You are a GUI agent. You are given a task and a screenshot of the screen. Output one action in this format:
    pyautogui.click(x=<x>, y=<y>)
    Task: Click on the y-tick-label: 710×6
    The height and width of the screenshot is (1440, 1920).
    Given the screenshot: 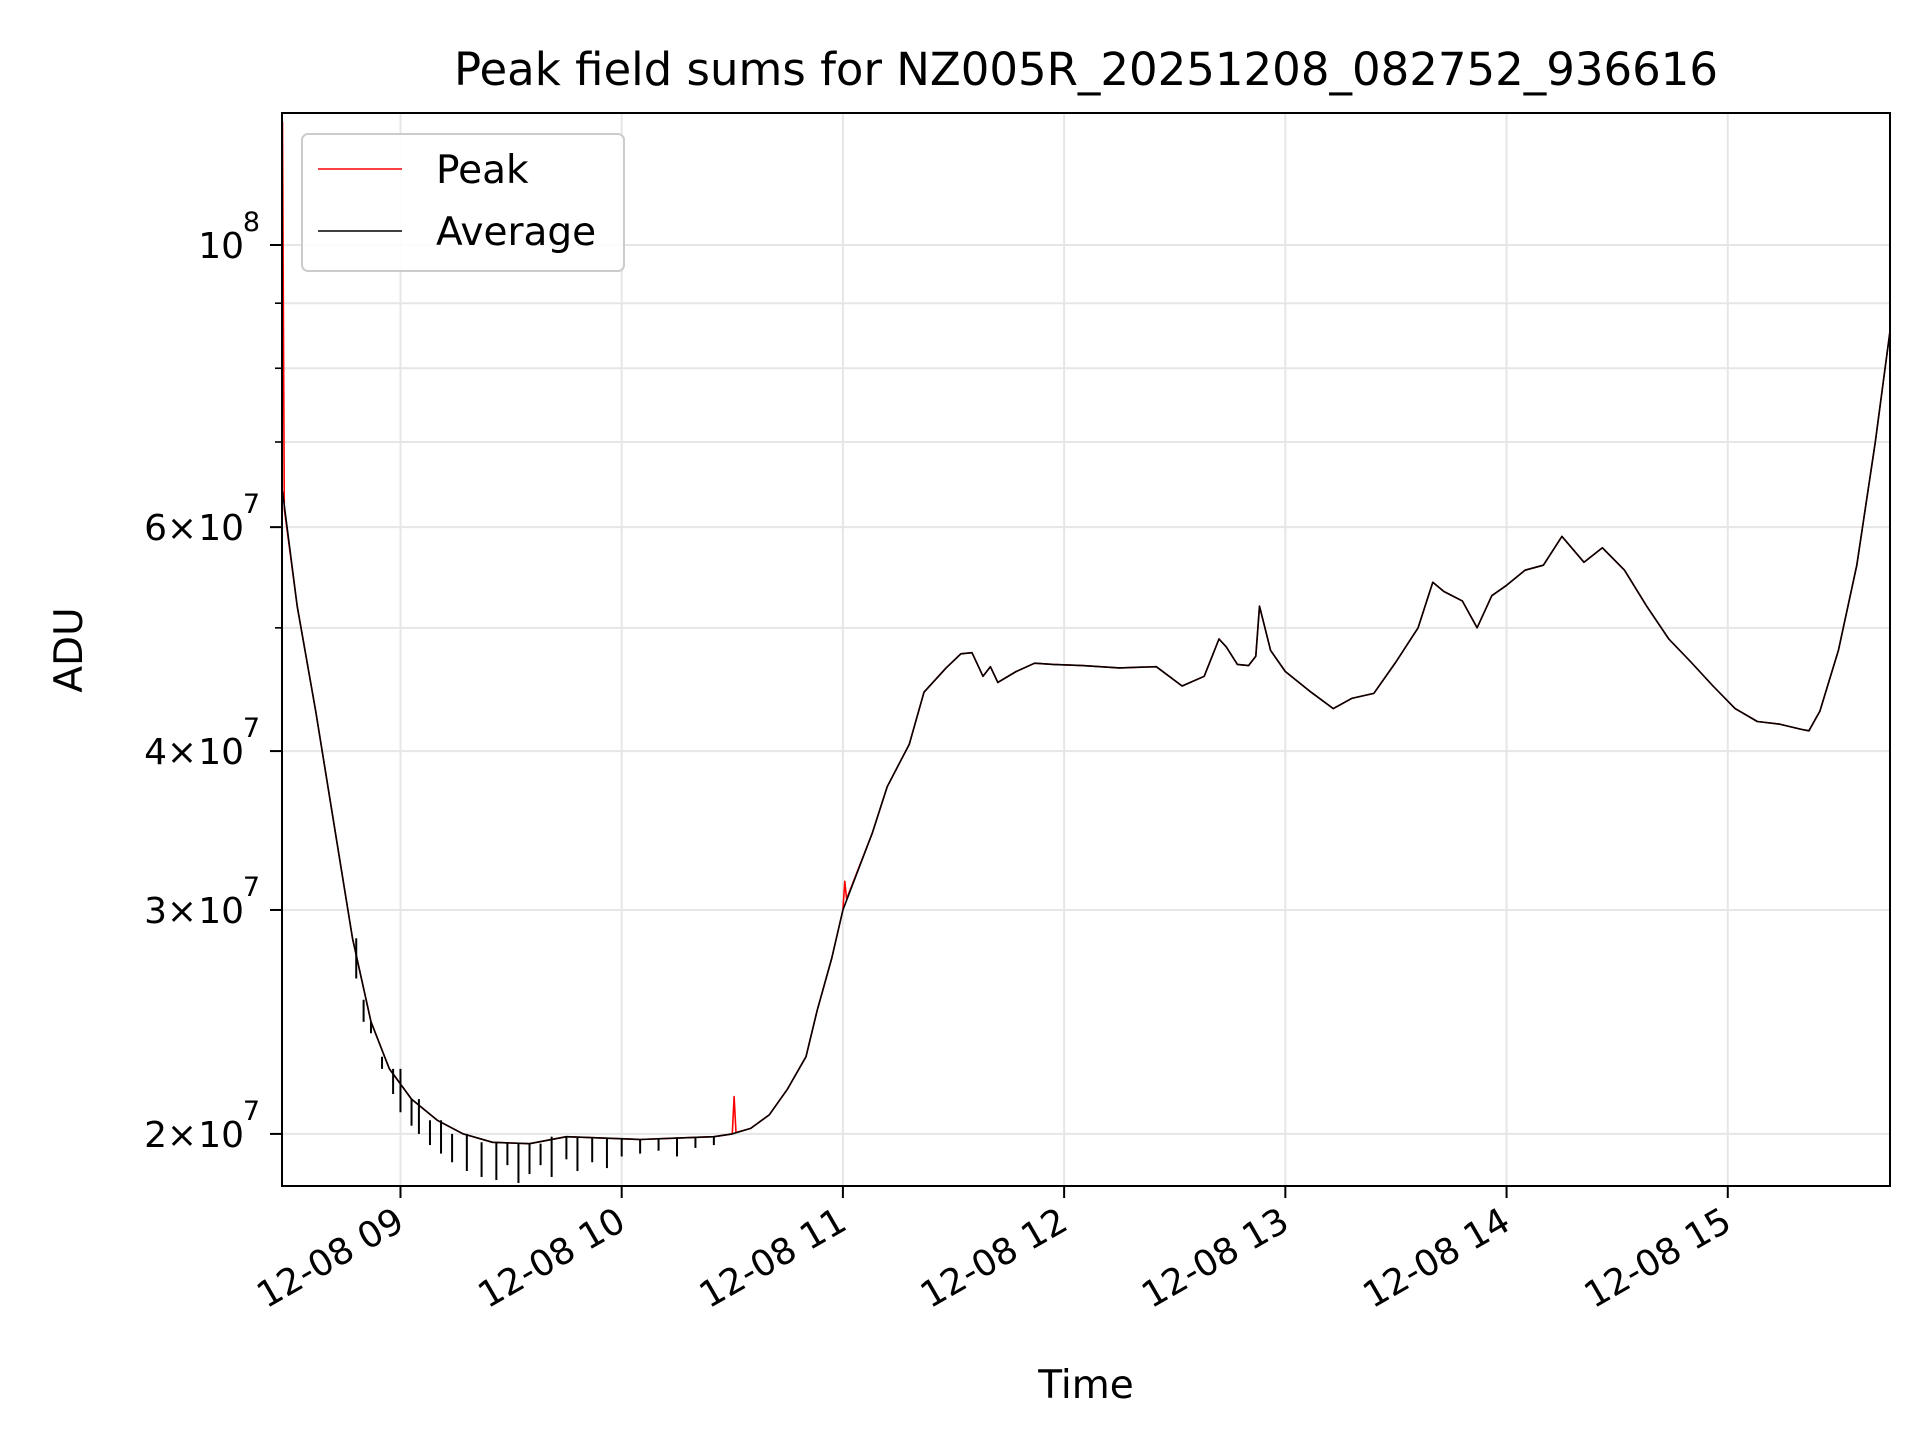 What is the action you would take?
    pyautogui.click(x=202, y=519)
    